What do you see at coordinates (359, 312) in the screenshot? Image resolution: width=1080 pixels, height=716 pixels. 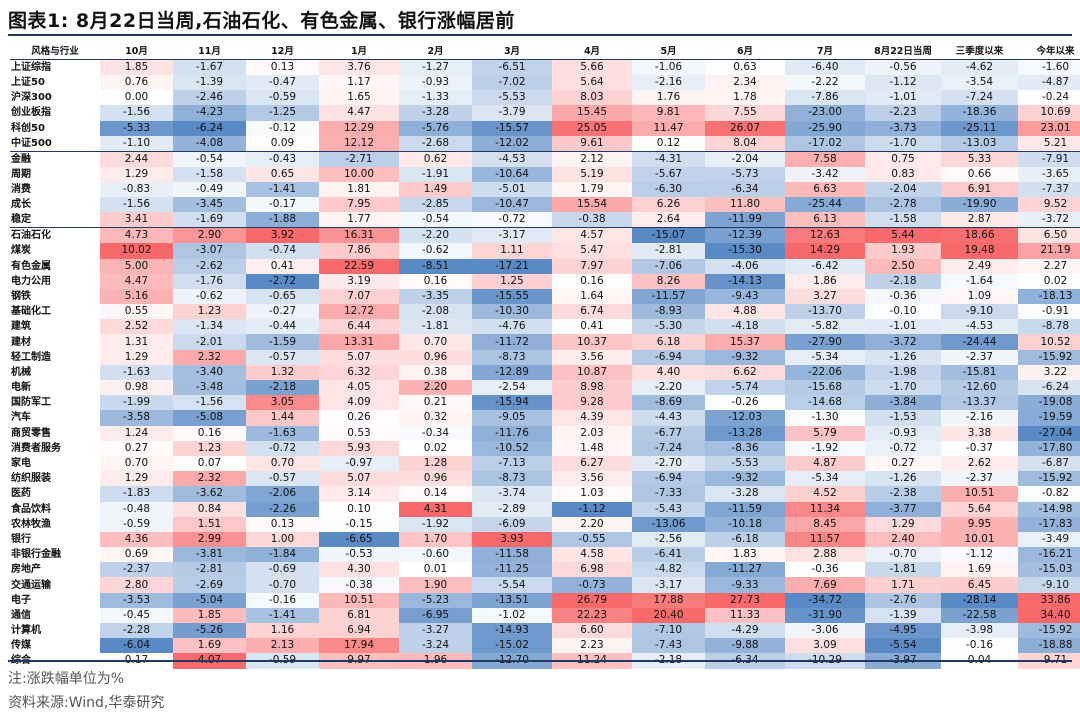 I see `value-cell: 12.72` at bounding box center [359, 312].